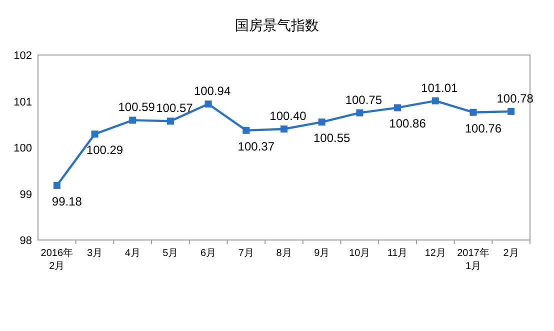 The height and width of the screenshot is (331, 554). What do you see at coordinates (132, 253) in the screenshot?
I see `x-tick-label: 4月` at bounding box center [132, 253].